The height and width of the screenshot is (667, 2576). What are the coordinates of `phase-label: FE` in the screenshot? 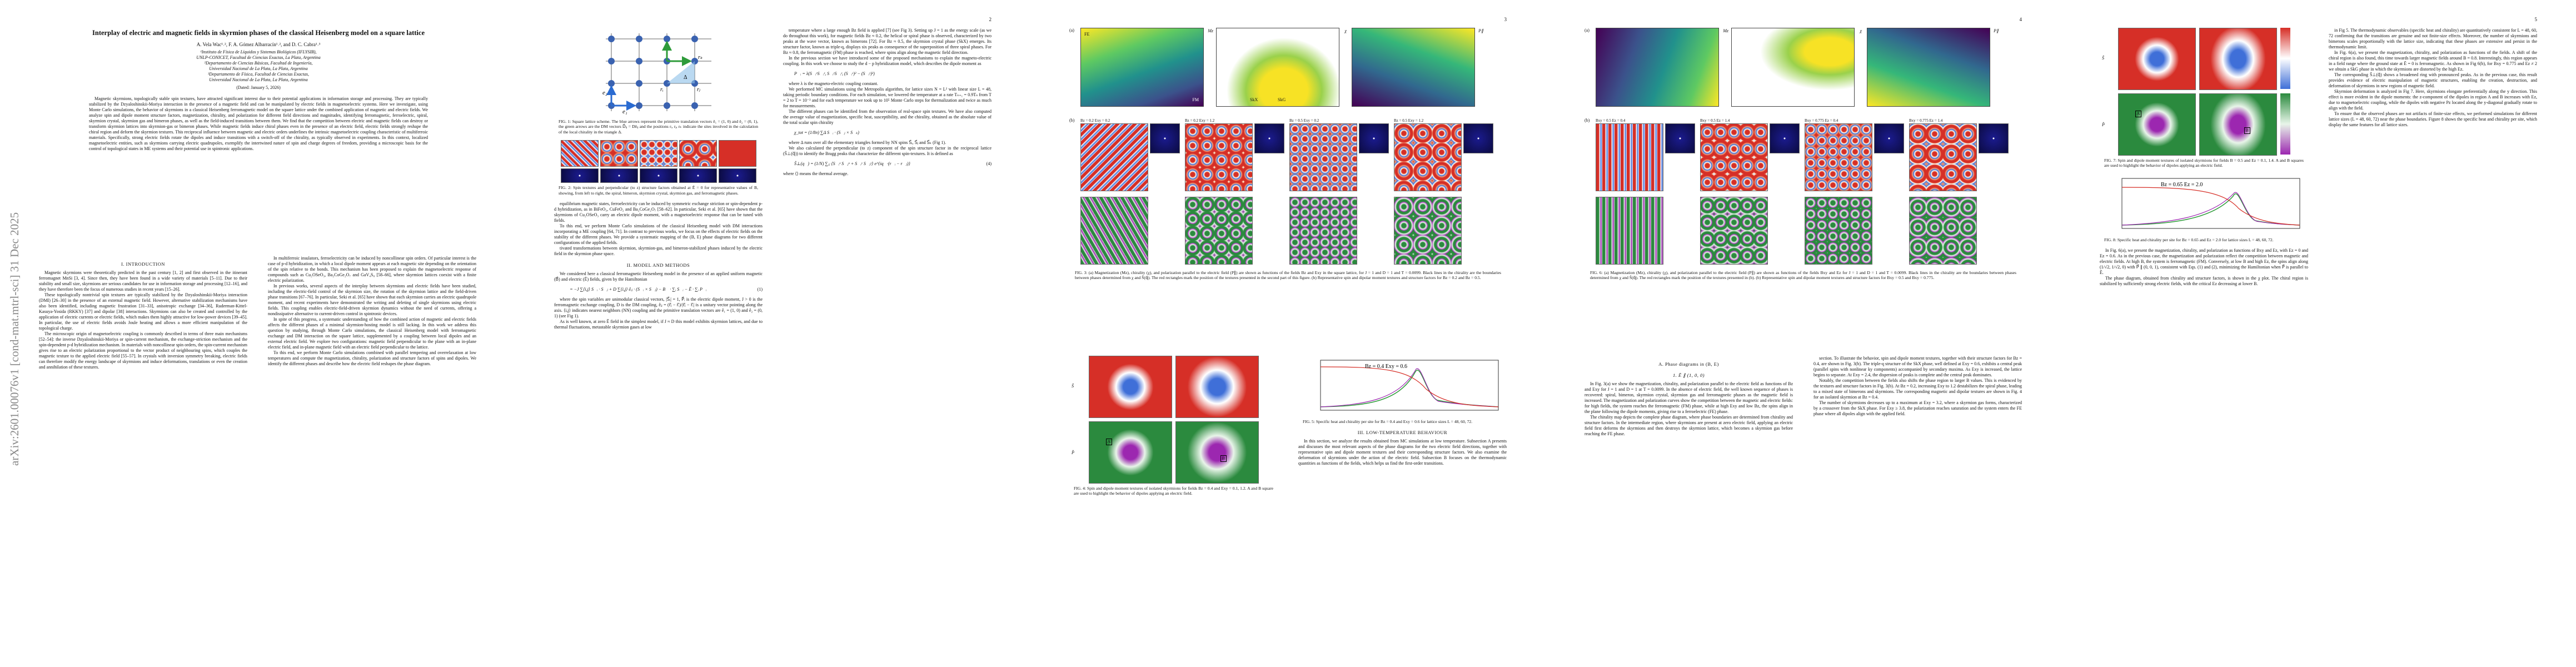 It's located at (1087, 34).